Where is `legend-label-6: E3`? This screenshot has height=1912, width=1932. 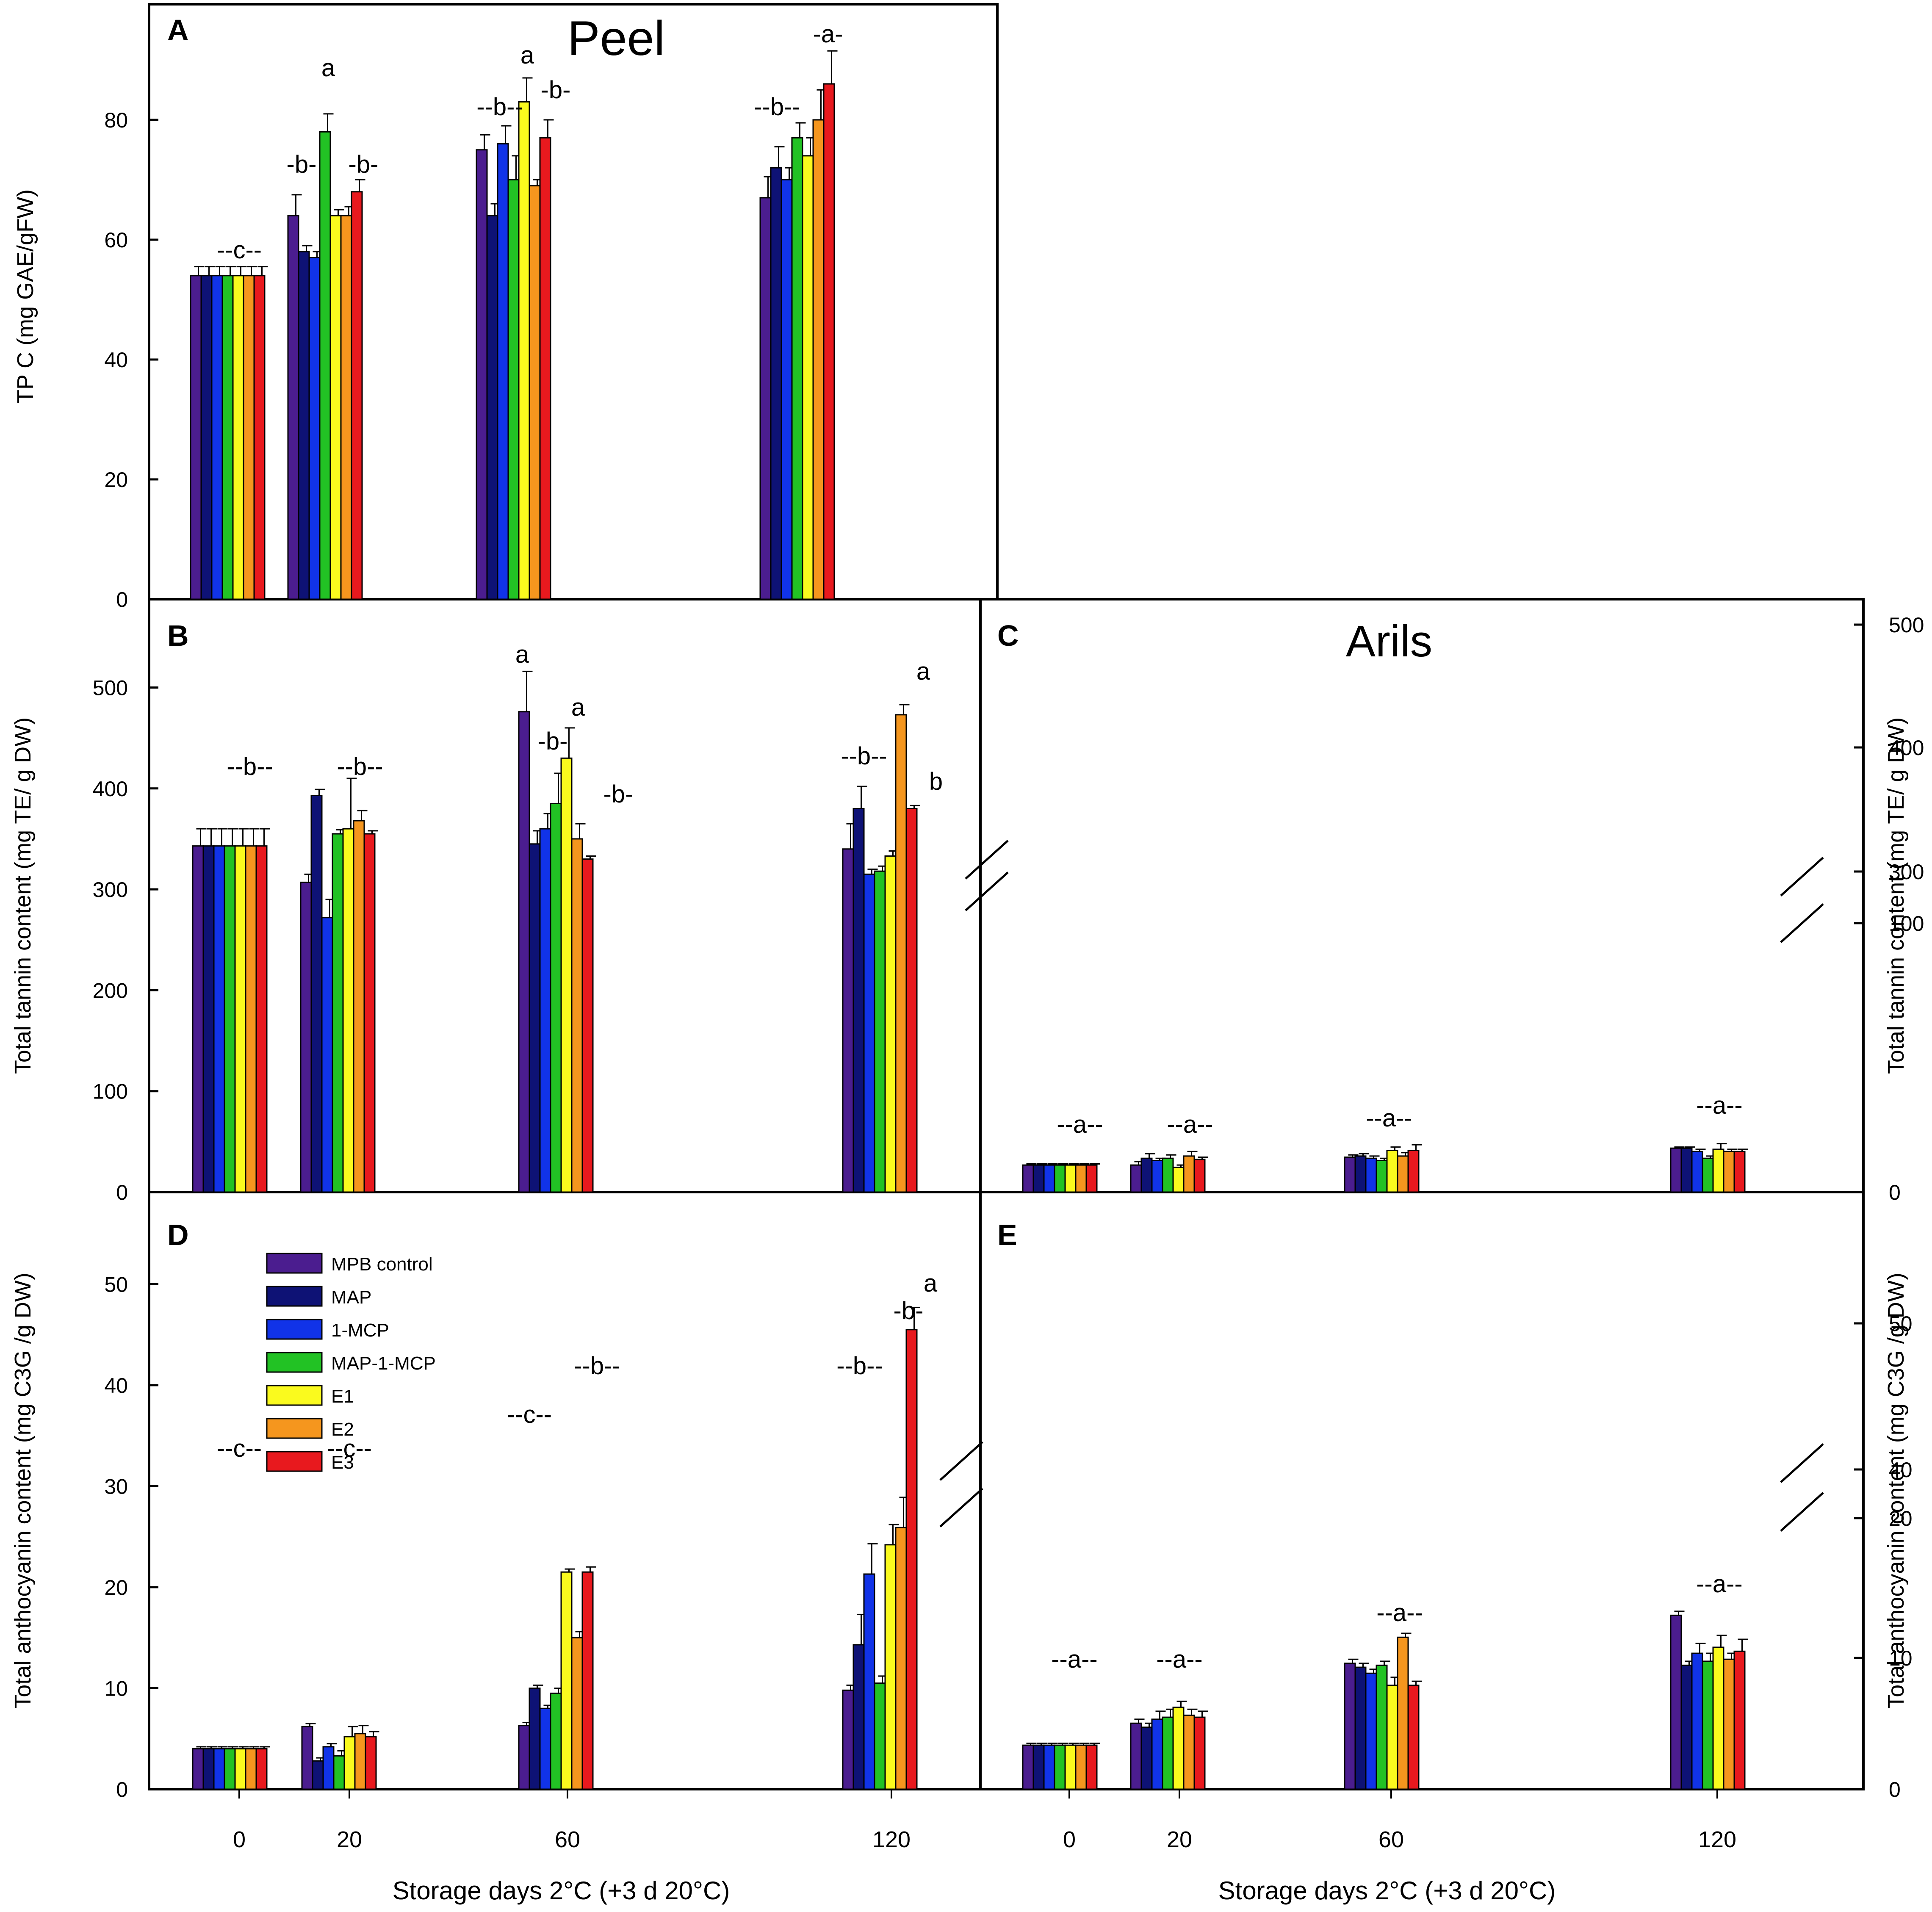 legend-label-6: E3 is located at coordinates (343, 1463).